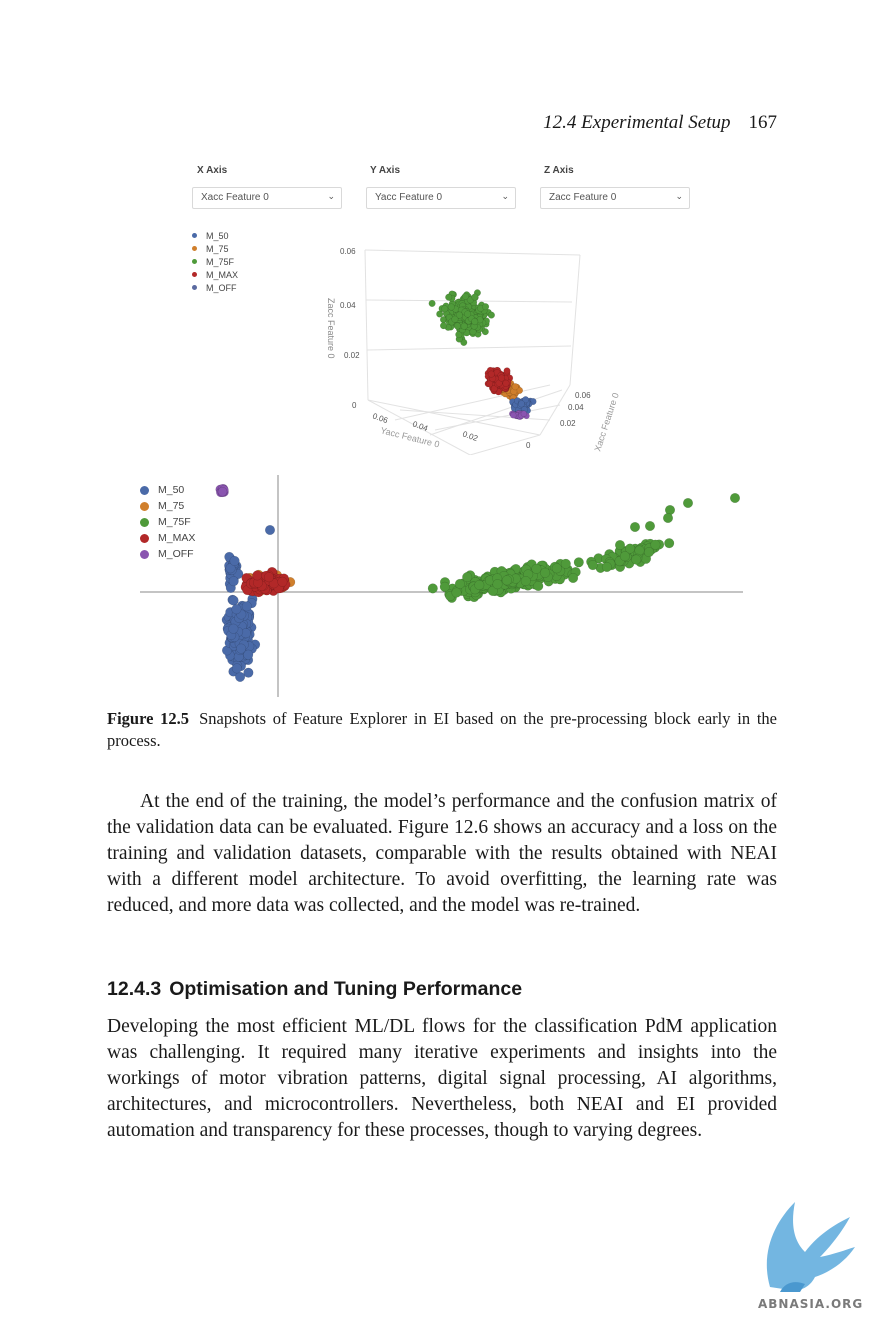  What do you see at coordinates (470, 436) in the screenshot?
I see `y-tick: 0.02` at bounding box center [470, 436].